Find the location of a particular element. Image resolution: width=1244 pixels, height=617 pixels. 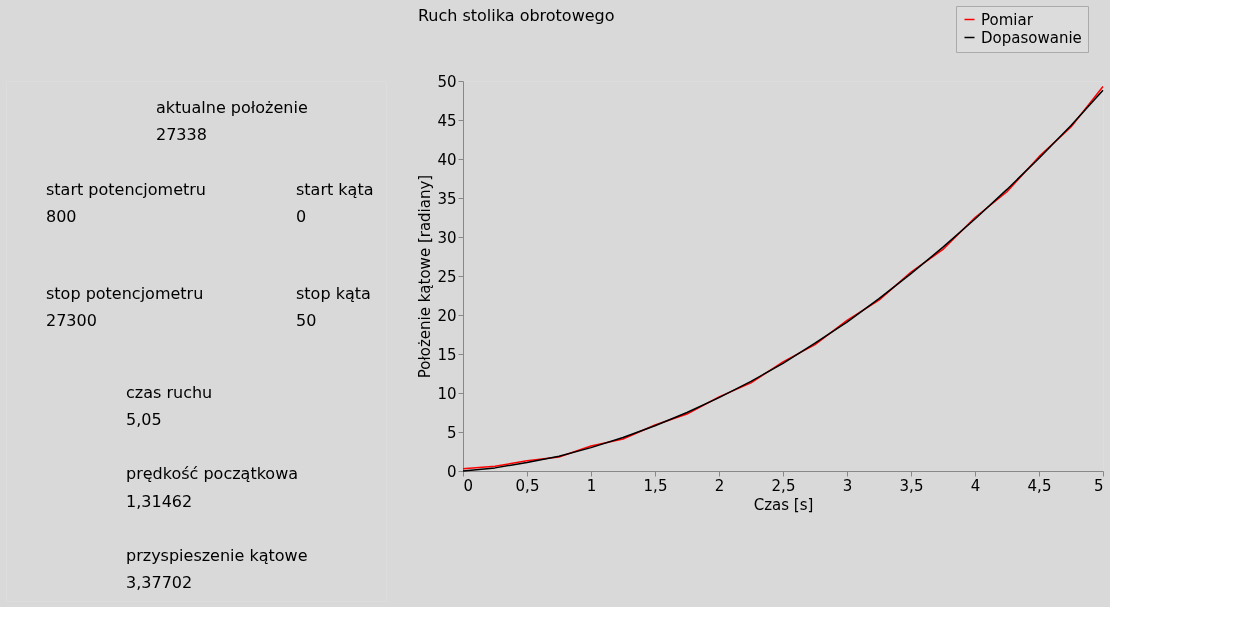

x-tick-label: 4 is located at coordinates (975, 485).